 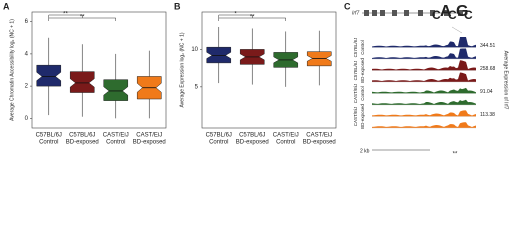 I want to click on right-label: Average Expression of Irf7, so click(x=506, y=80).